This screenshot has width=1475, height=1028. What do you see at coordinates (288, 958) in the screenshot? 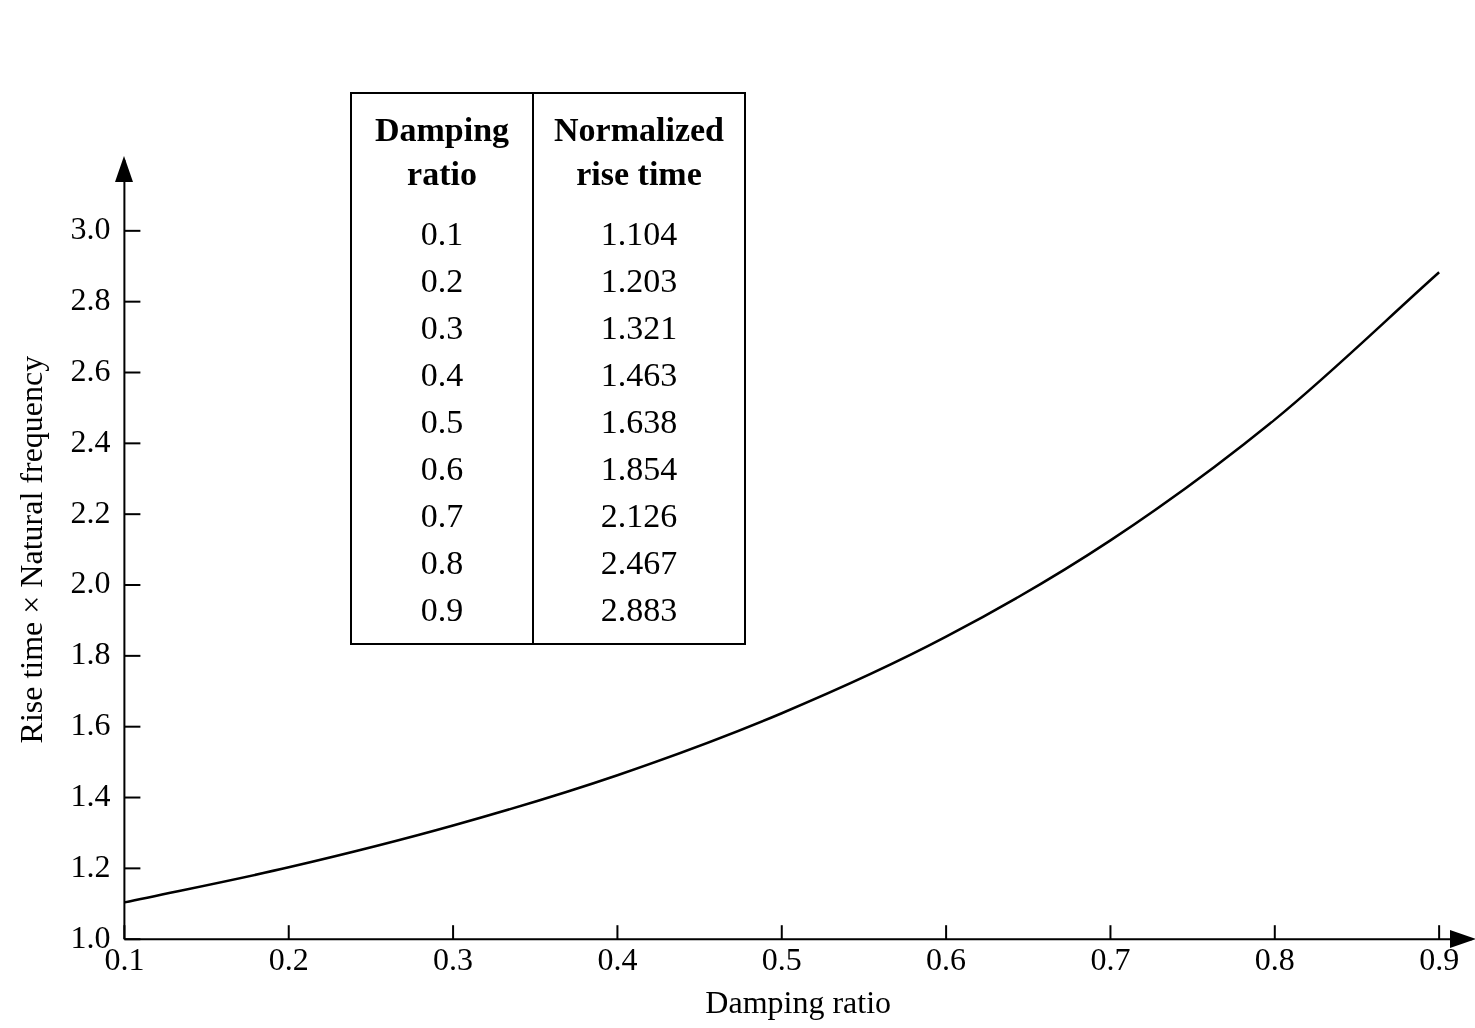
I see `x-tick-label: 0.2` at bounding box center [288, 958].